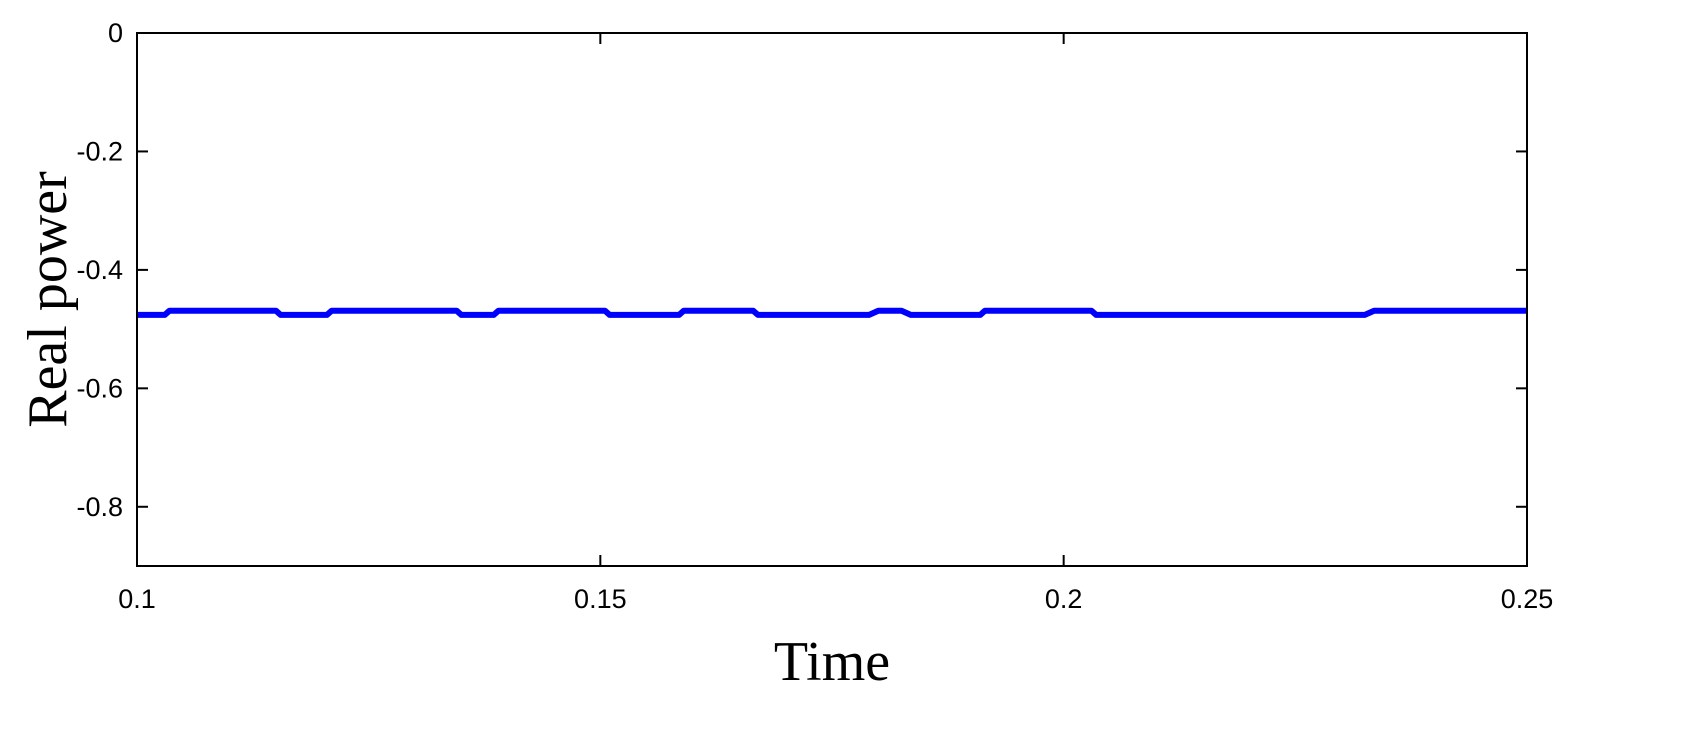 The width and height of the screenshot is (1688, 756). Describe the element at coordinates (1064, 599) in the screenshot. I see `x-tick-label: 0.2` at that location.